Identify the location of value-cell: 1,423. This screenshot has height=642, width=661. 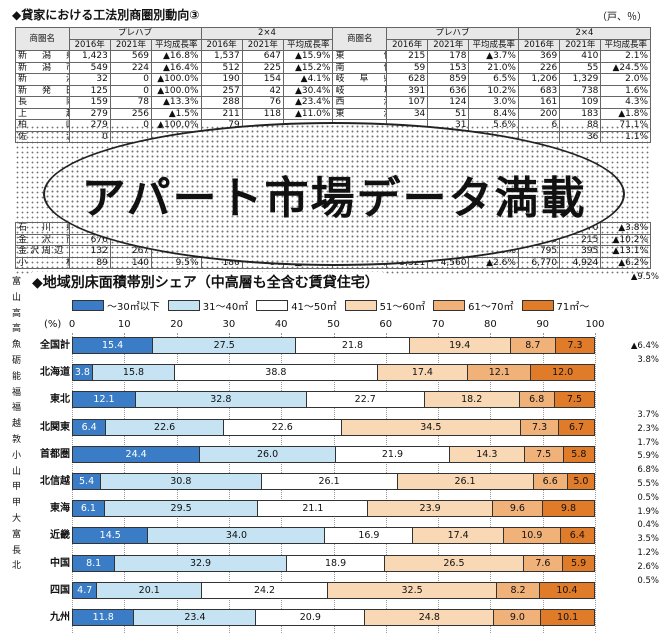
(89, 56).